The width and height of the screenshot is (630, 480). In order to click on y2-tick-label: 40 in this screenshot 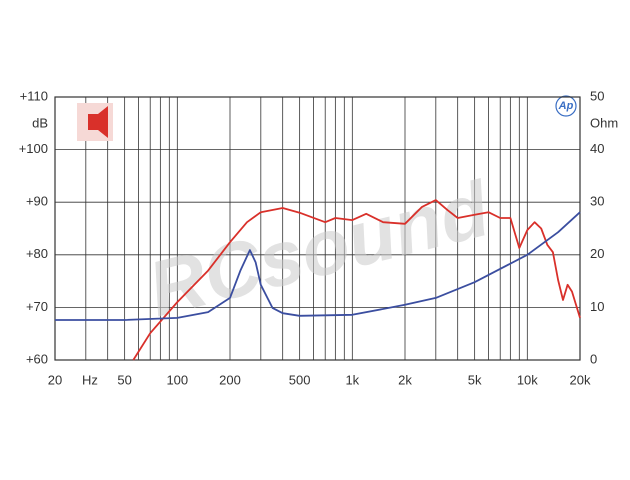, I will do `click(597, 148)`.